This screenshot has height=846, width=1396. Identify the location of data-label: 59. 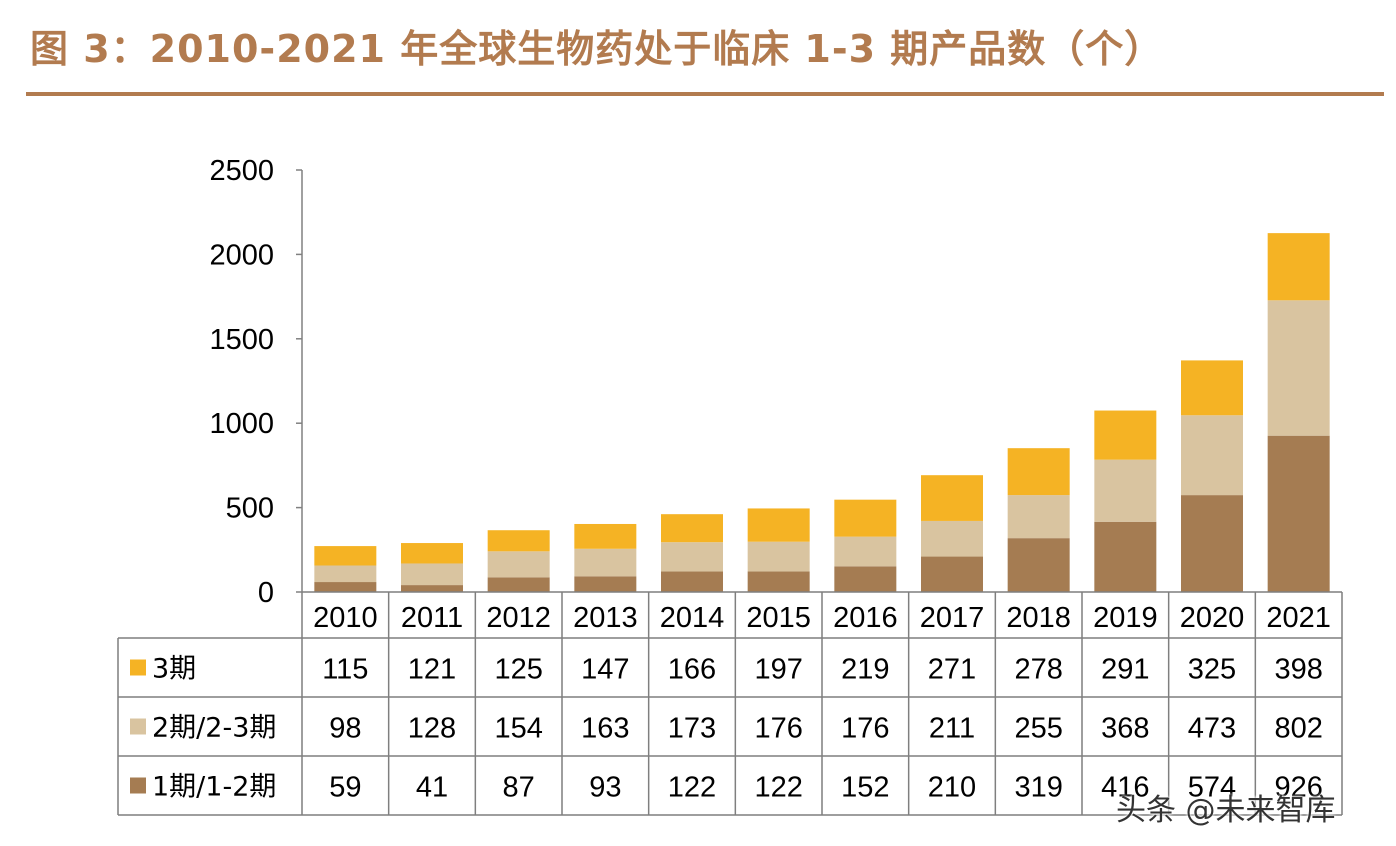
(345, 788).